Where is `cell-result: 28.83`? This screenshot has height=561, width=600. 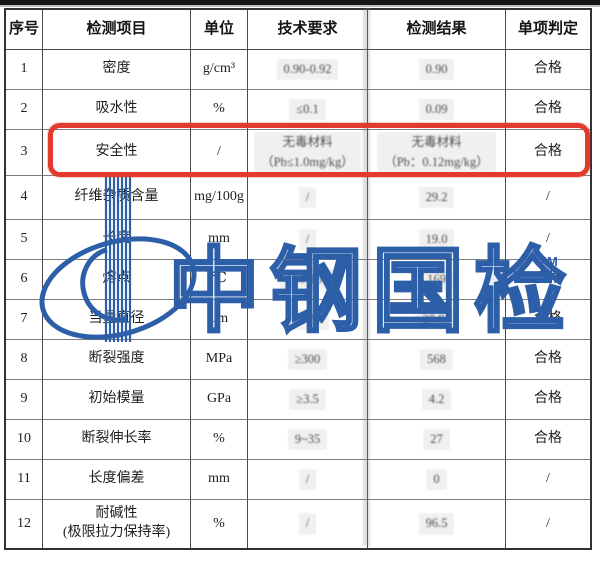
cell-result: 28.83 is located at coordinates (437, 320).